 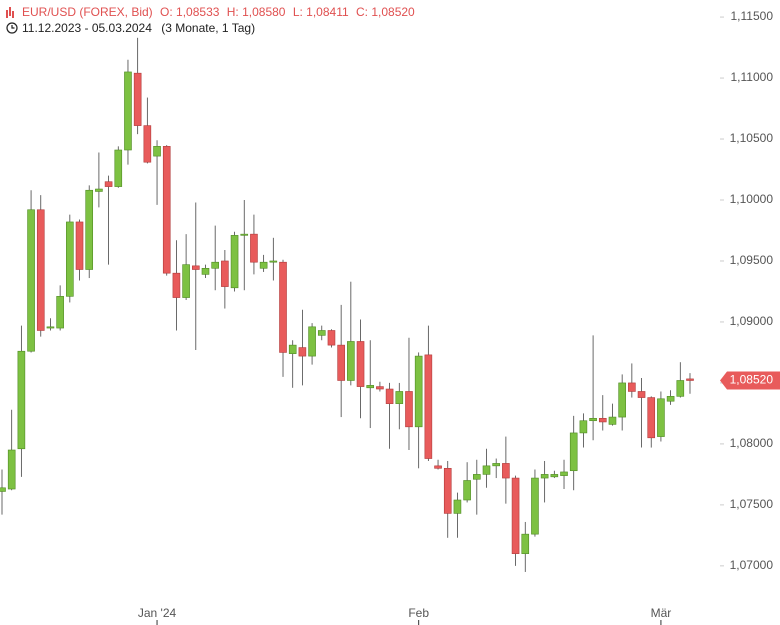 What do you see at coordinates (752, 443) in the screenshot?
I see `y-tick-label: 1,08000` at bounding box center [752, 443].